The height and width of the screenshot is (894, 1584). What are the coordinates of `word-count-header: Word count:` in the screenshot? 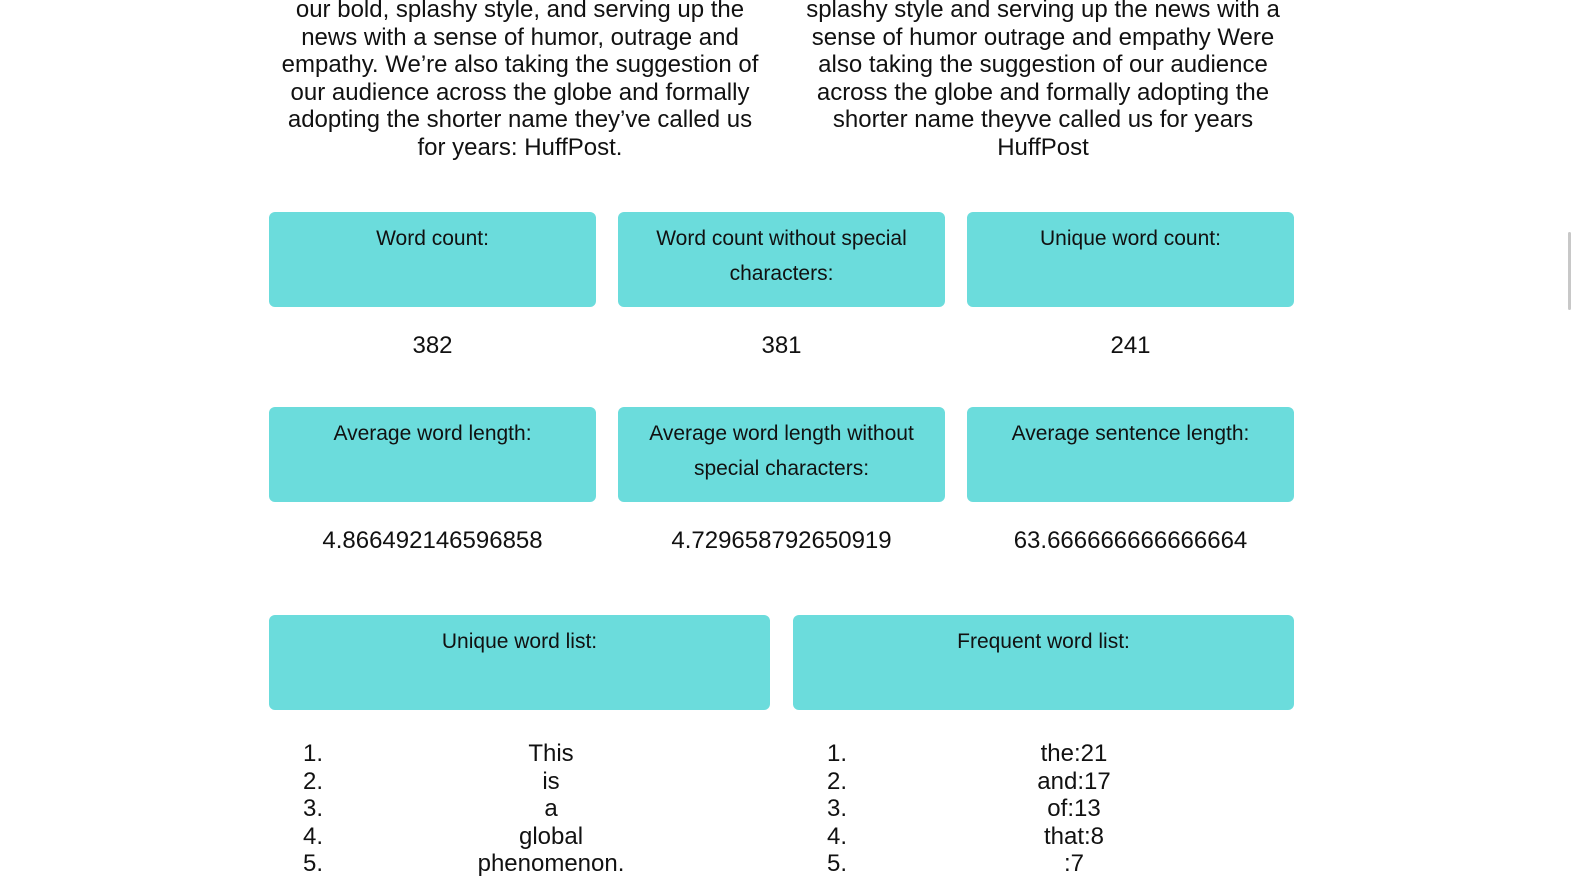 It's located at (432, 259).